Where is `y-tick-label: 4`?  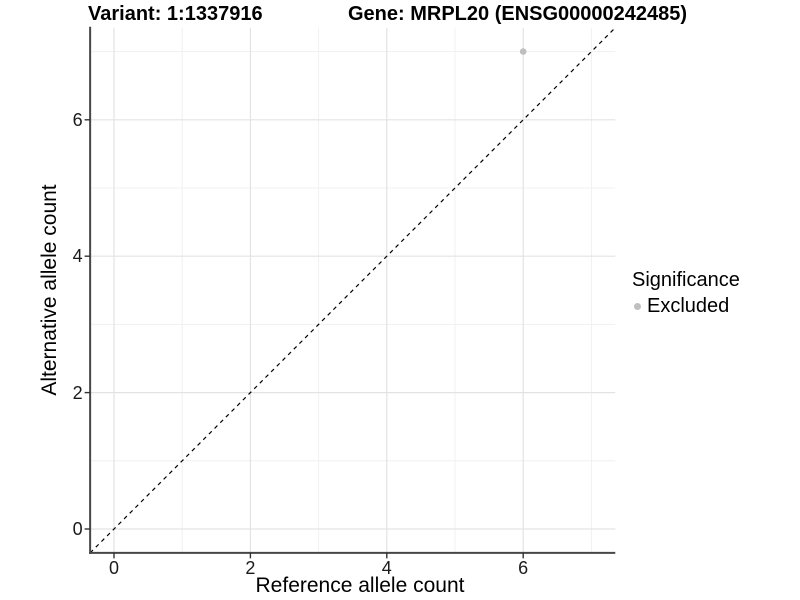
y-tick-label: 4 is located at coordinates (77, 256).